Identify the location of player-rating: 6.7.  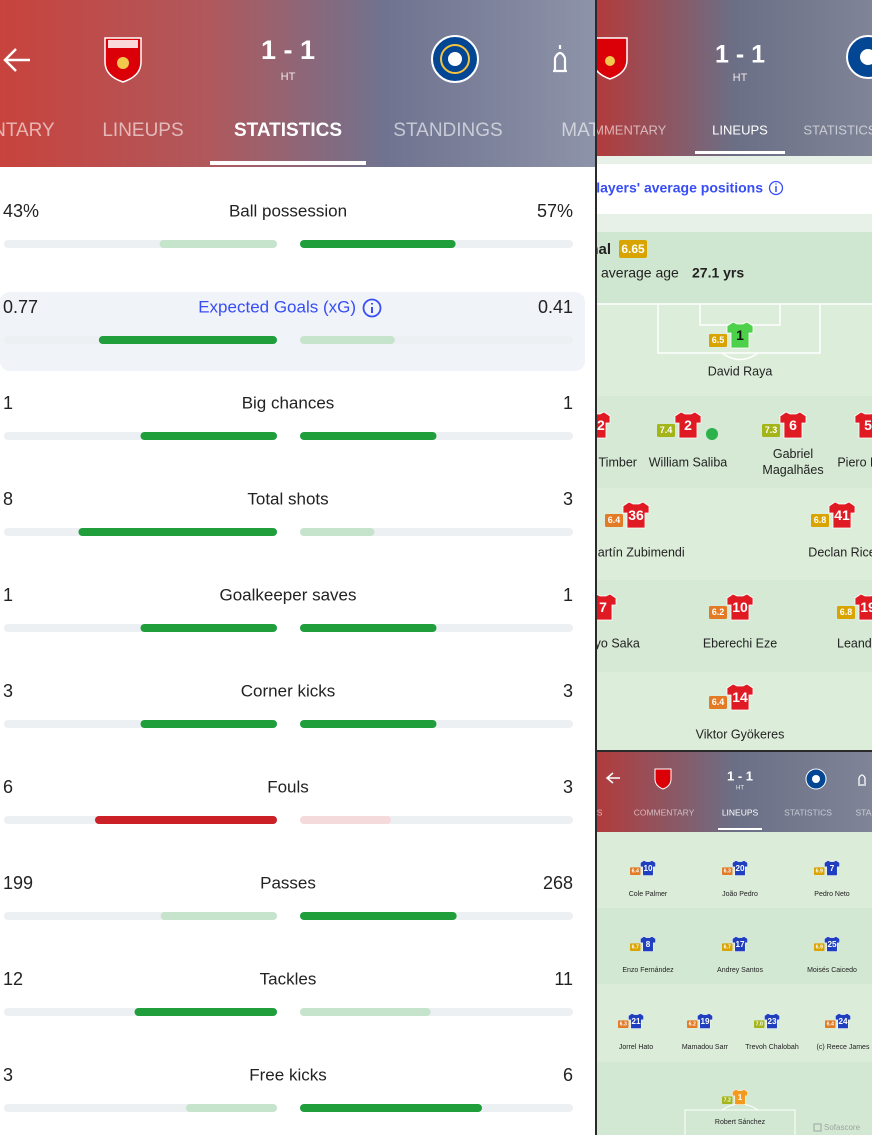
(635, 948).